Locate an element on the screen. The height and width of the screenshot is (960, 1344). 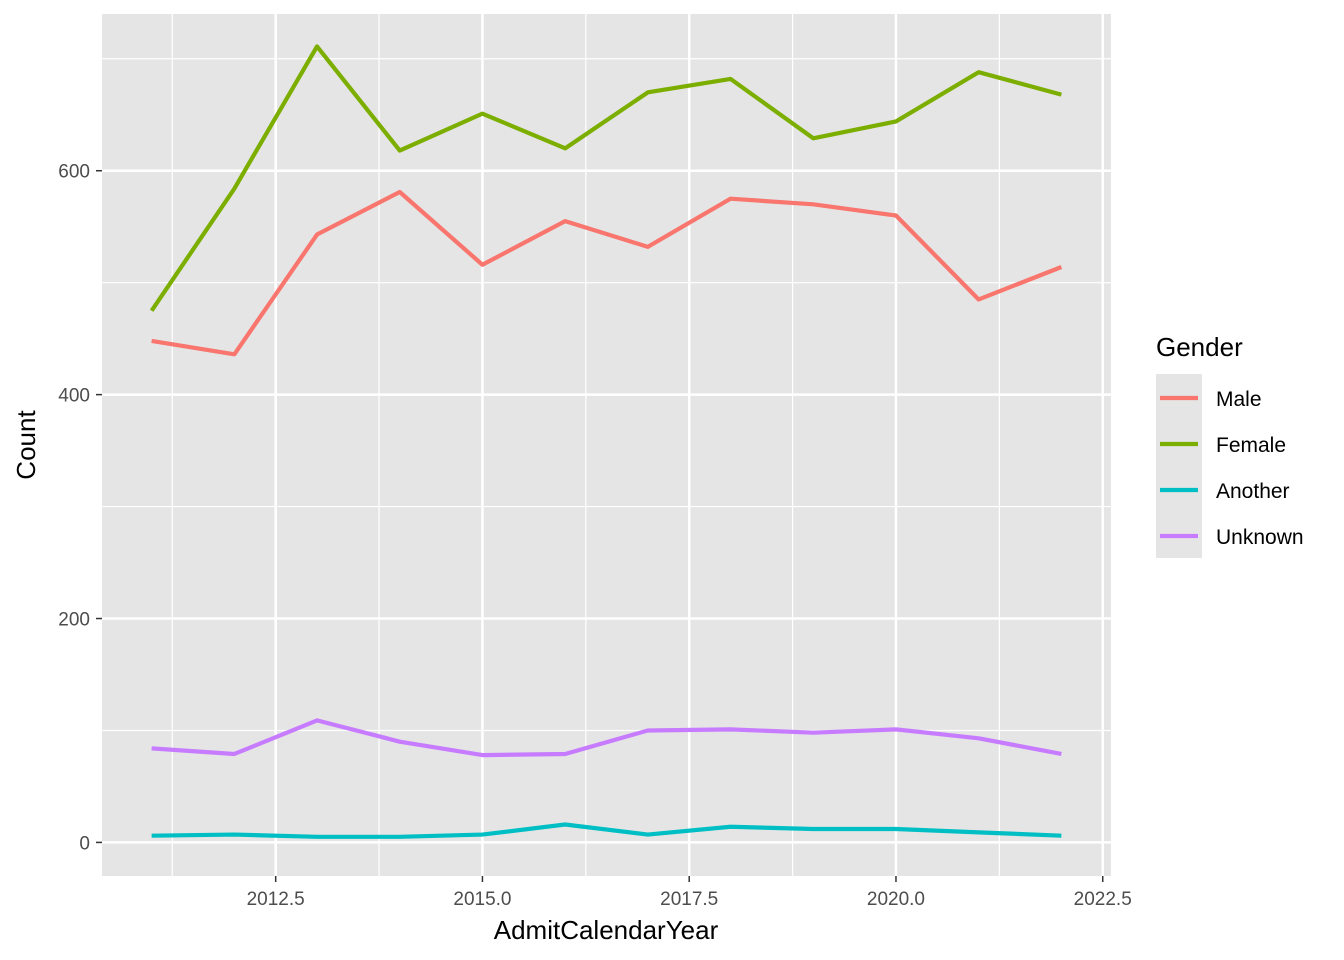
x-axis-title: AdmitCalendarYear is located at coordinates (606, 930).